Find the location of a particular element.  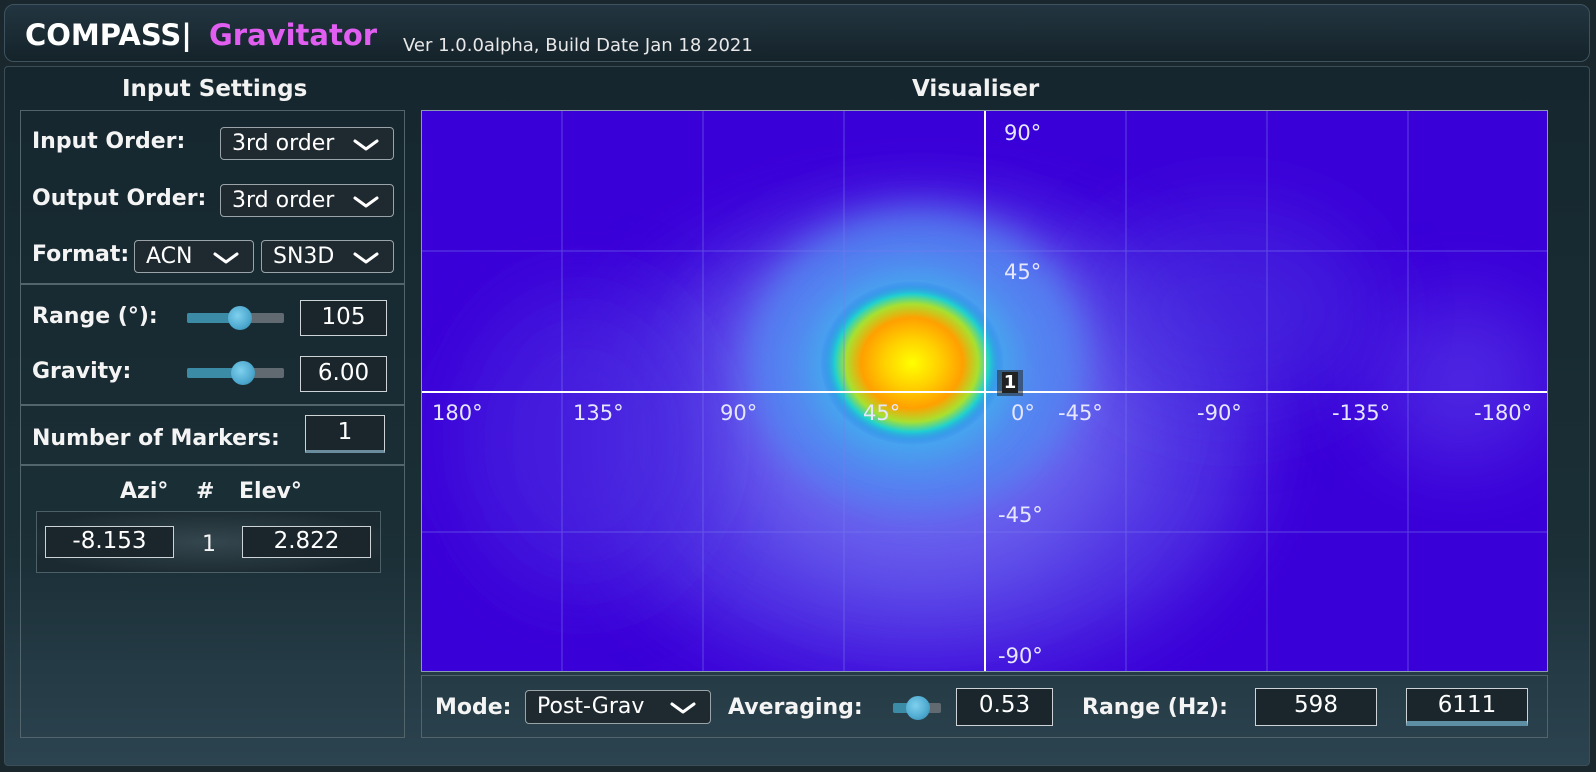

azimuth-label: -90° is located at coordinates (1219, 413).